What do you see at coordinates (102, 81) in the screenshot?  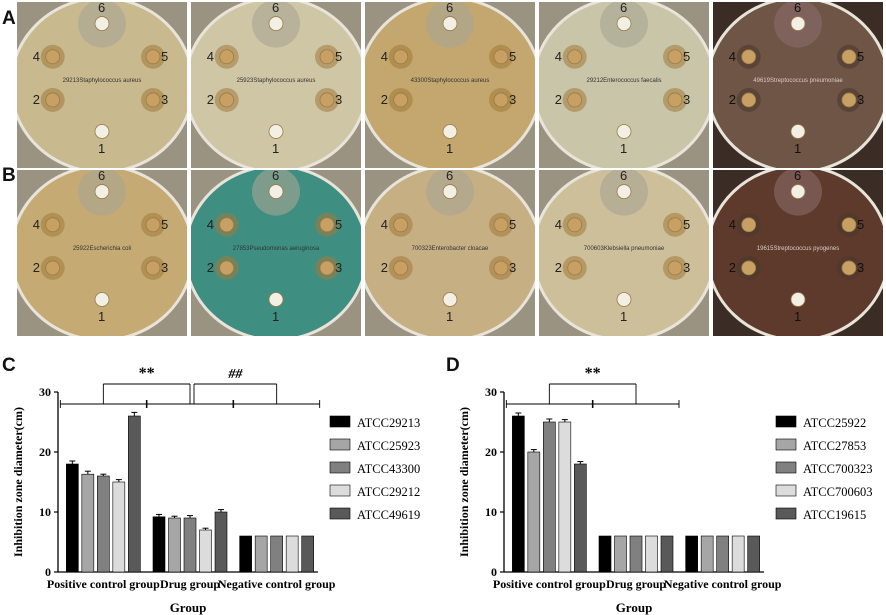 I see `organism-label: 29213Staphylococcus aureus` at bounding box center [102, 81].